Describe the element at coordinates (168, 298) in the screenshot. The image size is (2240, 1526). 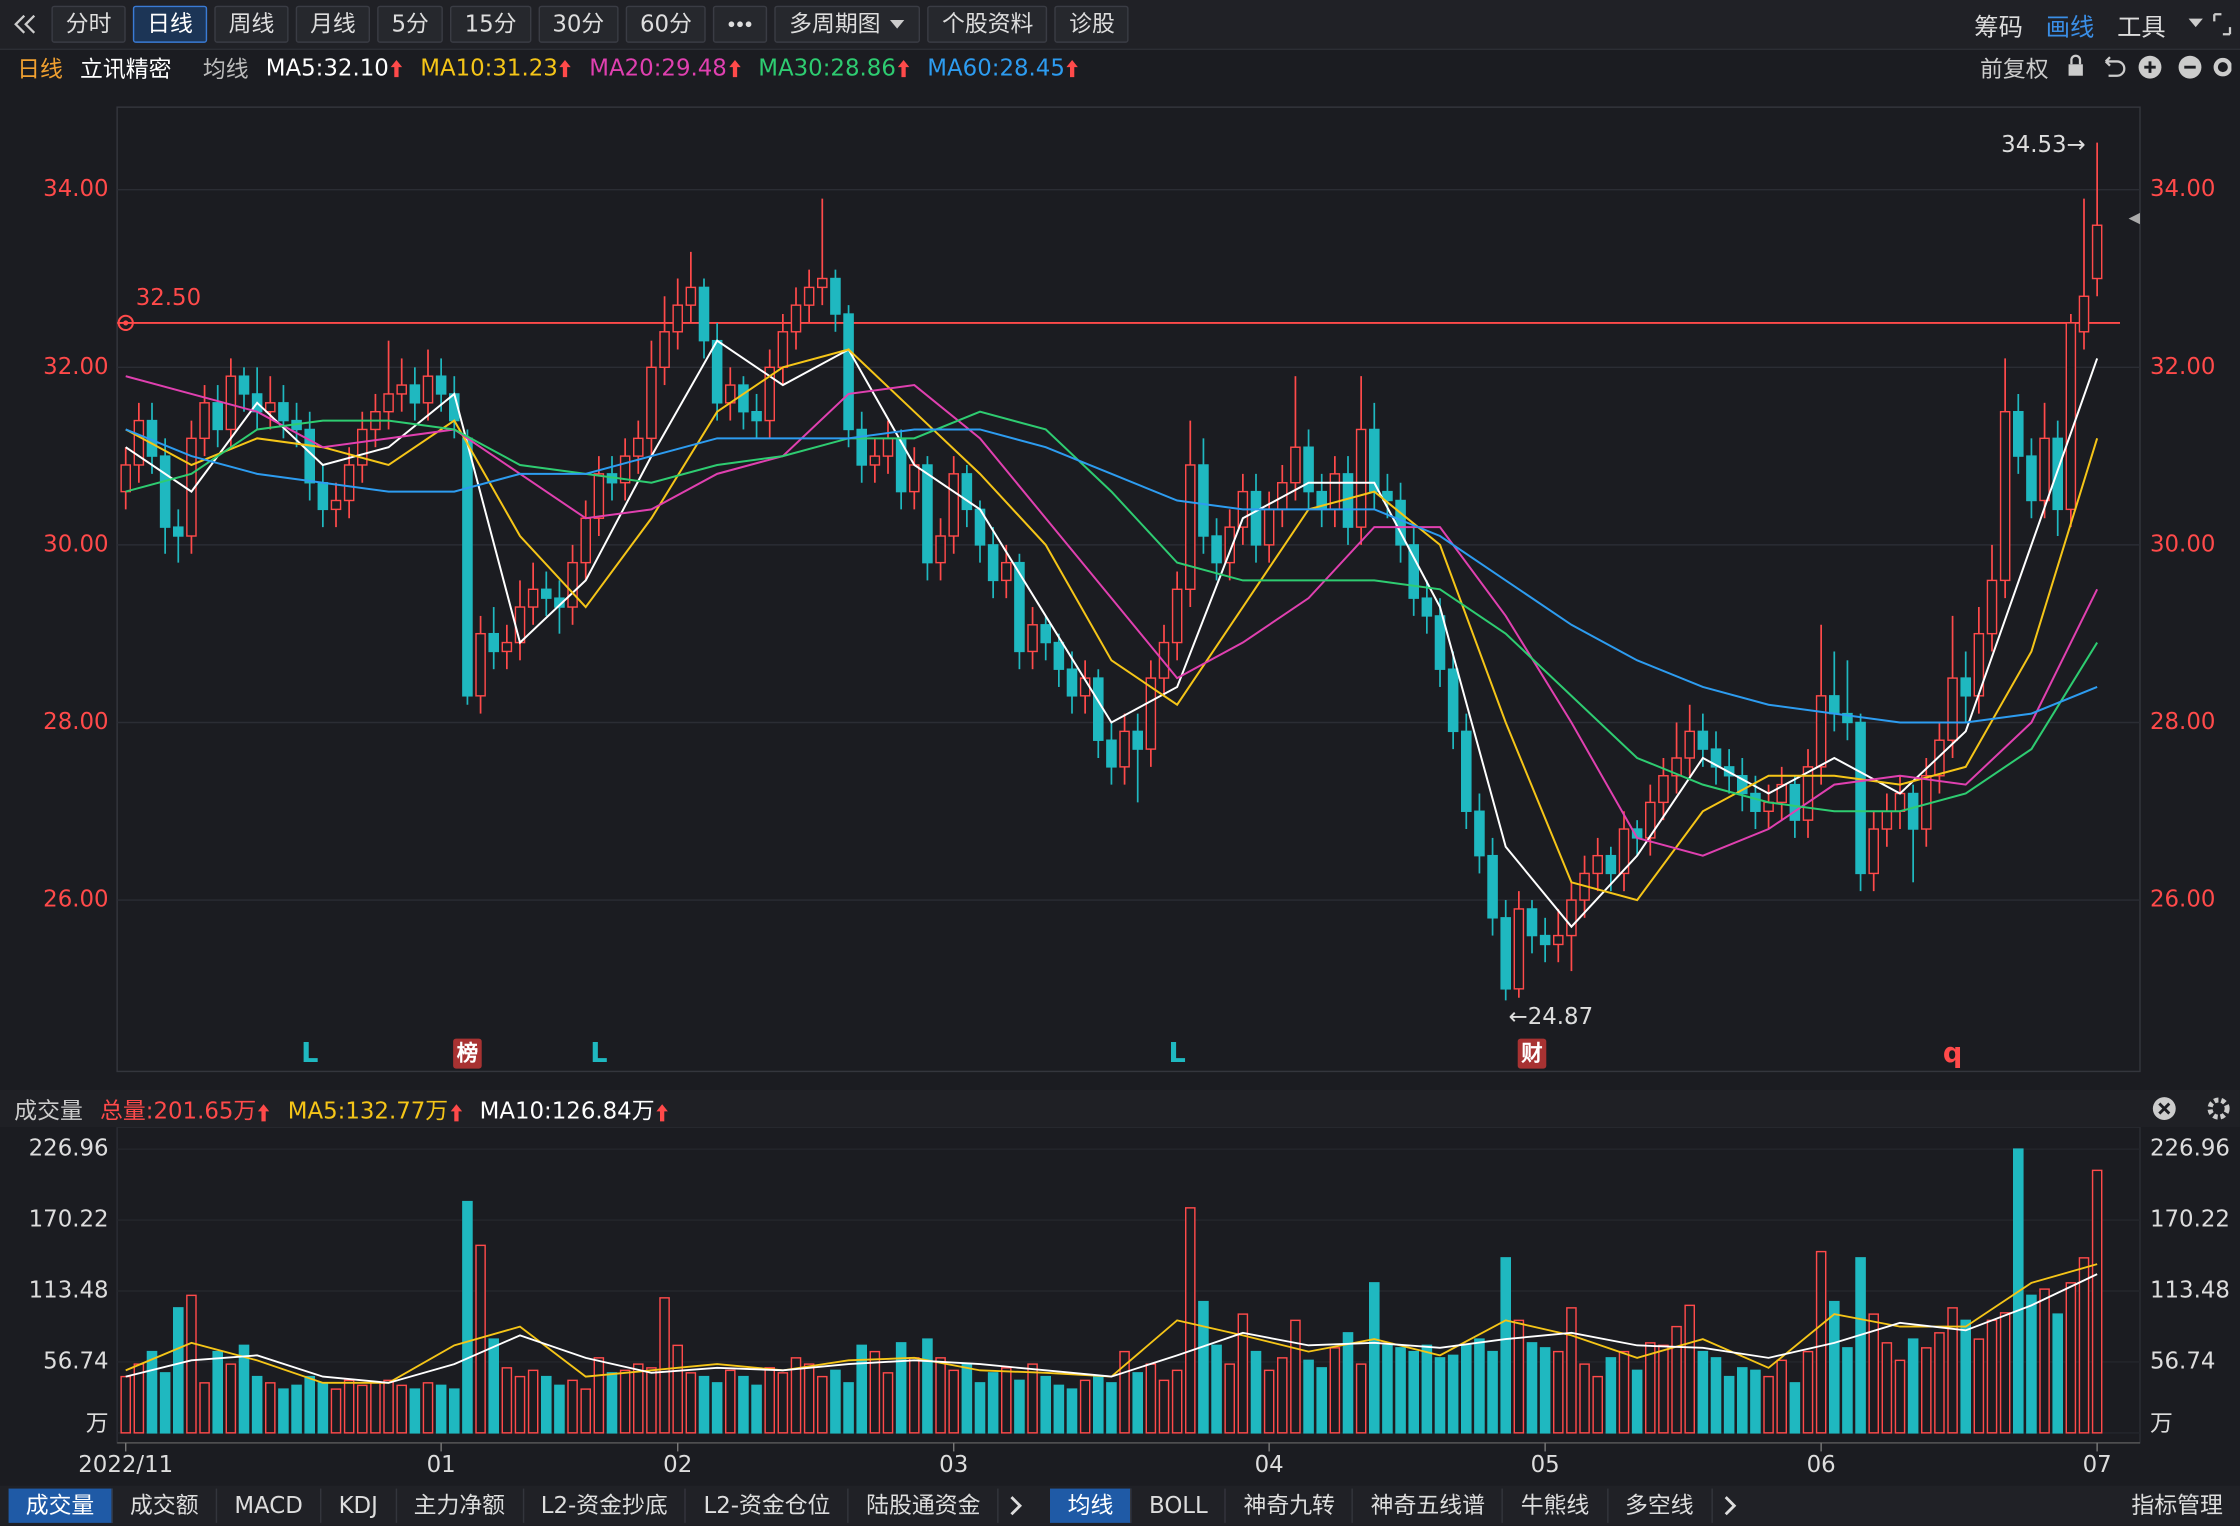
I see `horizontal-line-label: 32.50` at that location.